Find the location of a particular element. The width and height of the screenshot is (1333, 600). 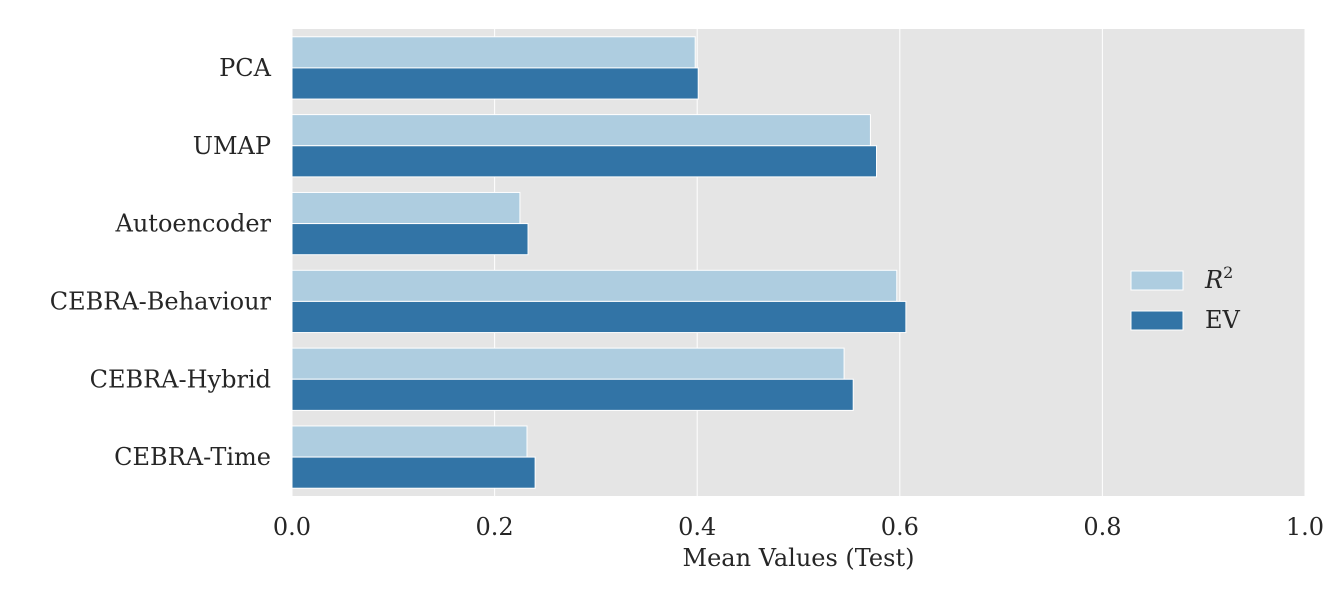

x-axis-label: Mean Values (Test) is located at coordinates (799, 558).